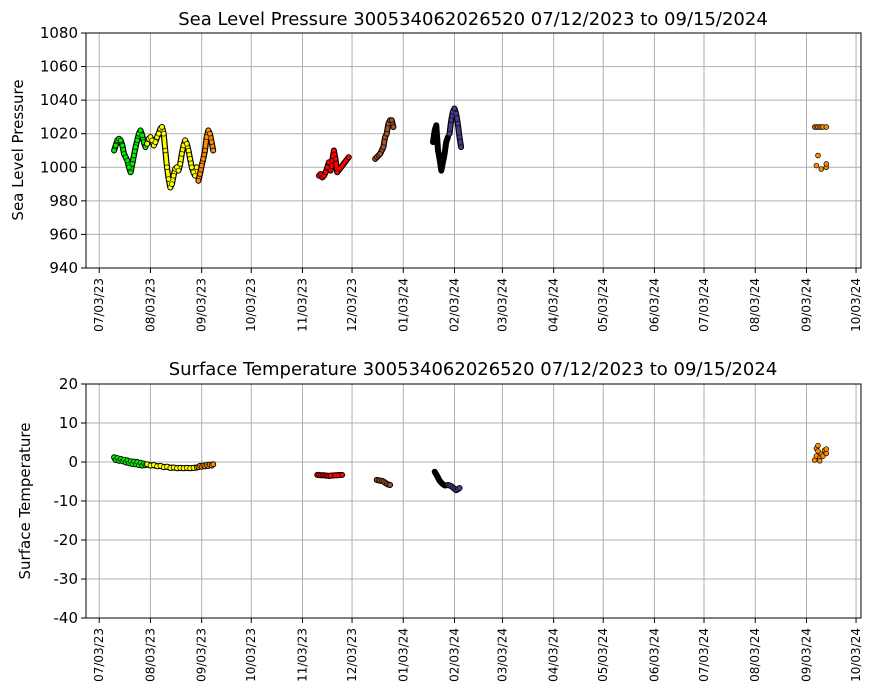 This screenshot has width=873, height=700. Describe the element at coordinates (63, 201) in the screenshot. I see `pressure-y-tick-label: 980` at that location.